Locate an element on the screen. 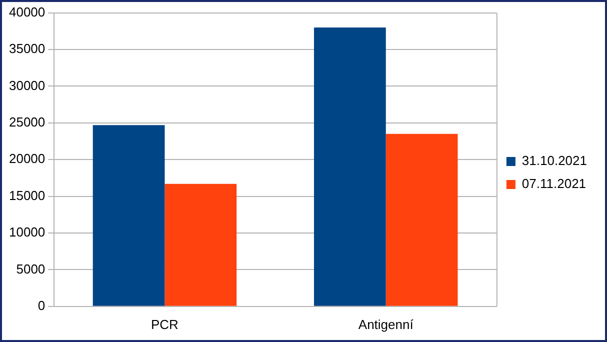 The height and width of the screenshot is (342, 607). y-tick-label: 10000 is located at coordinates (27, 232).